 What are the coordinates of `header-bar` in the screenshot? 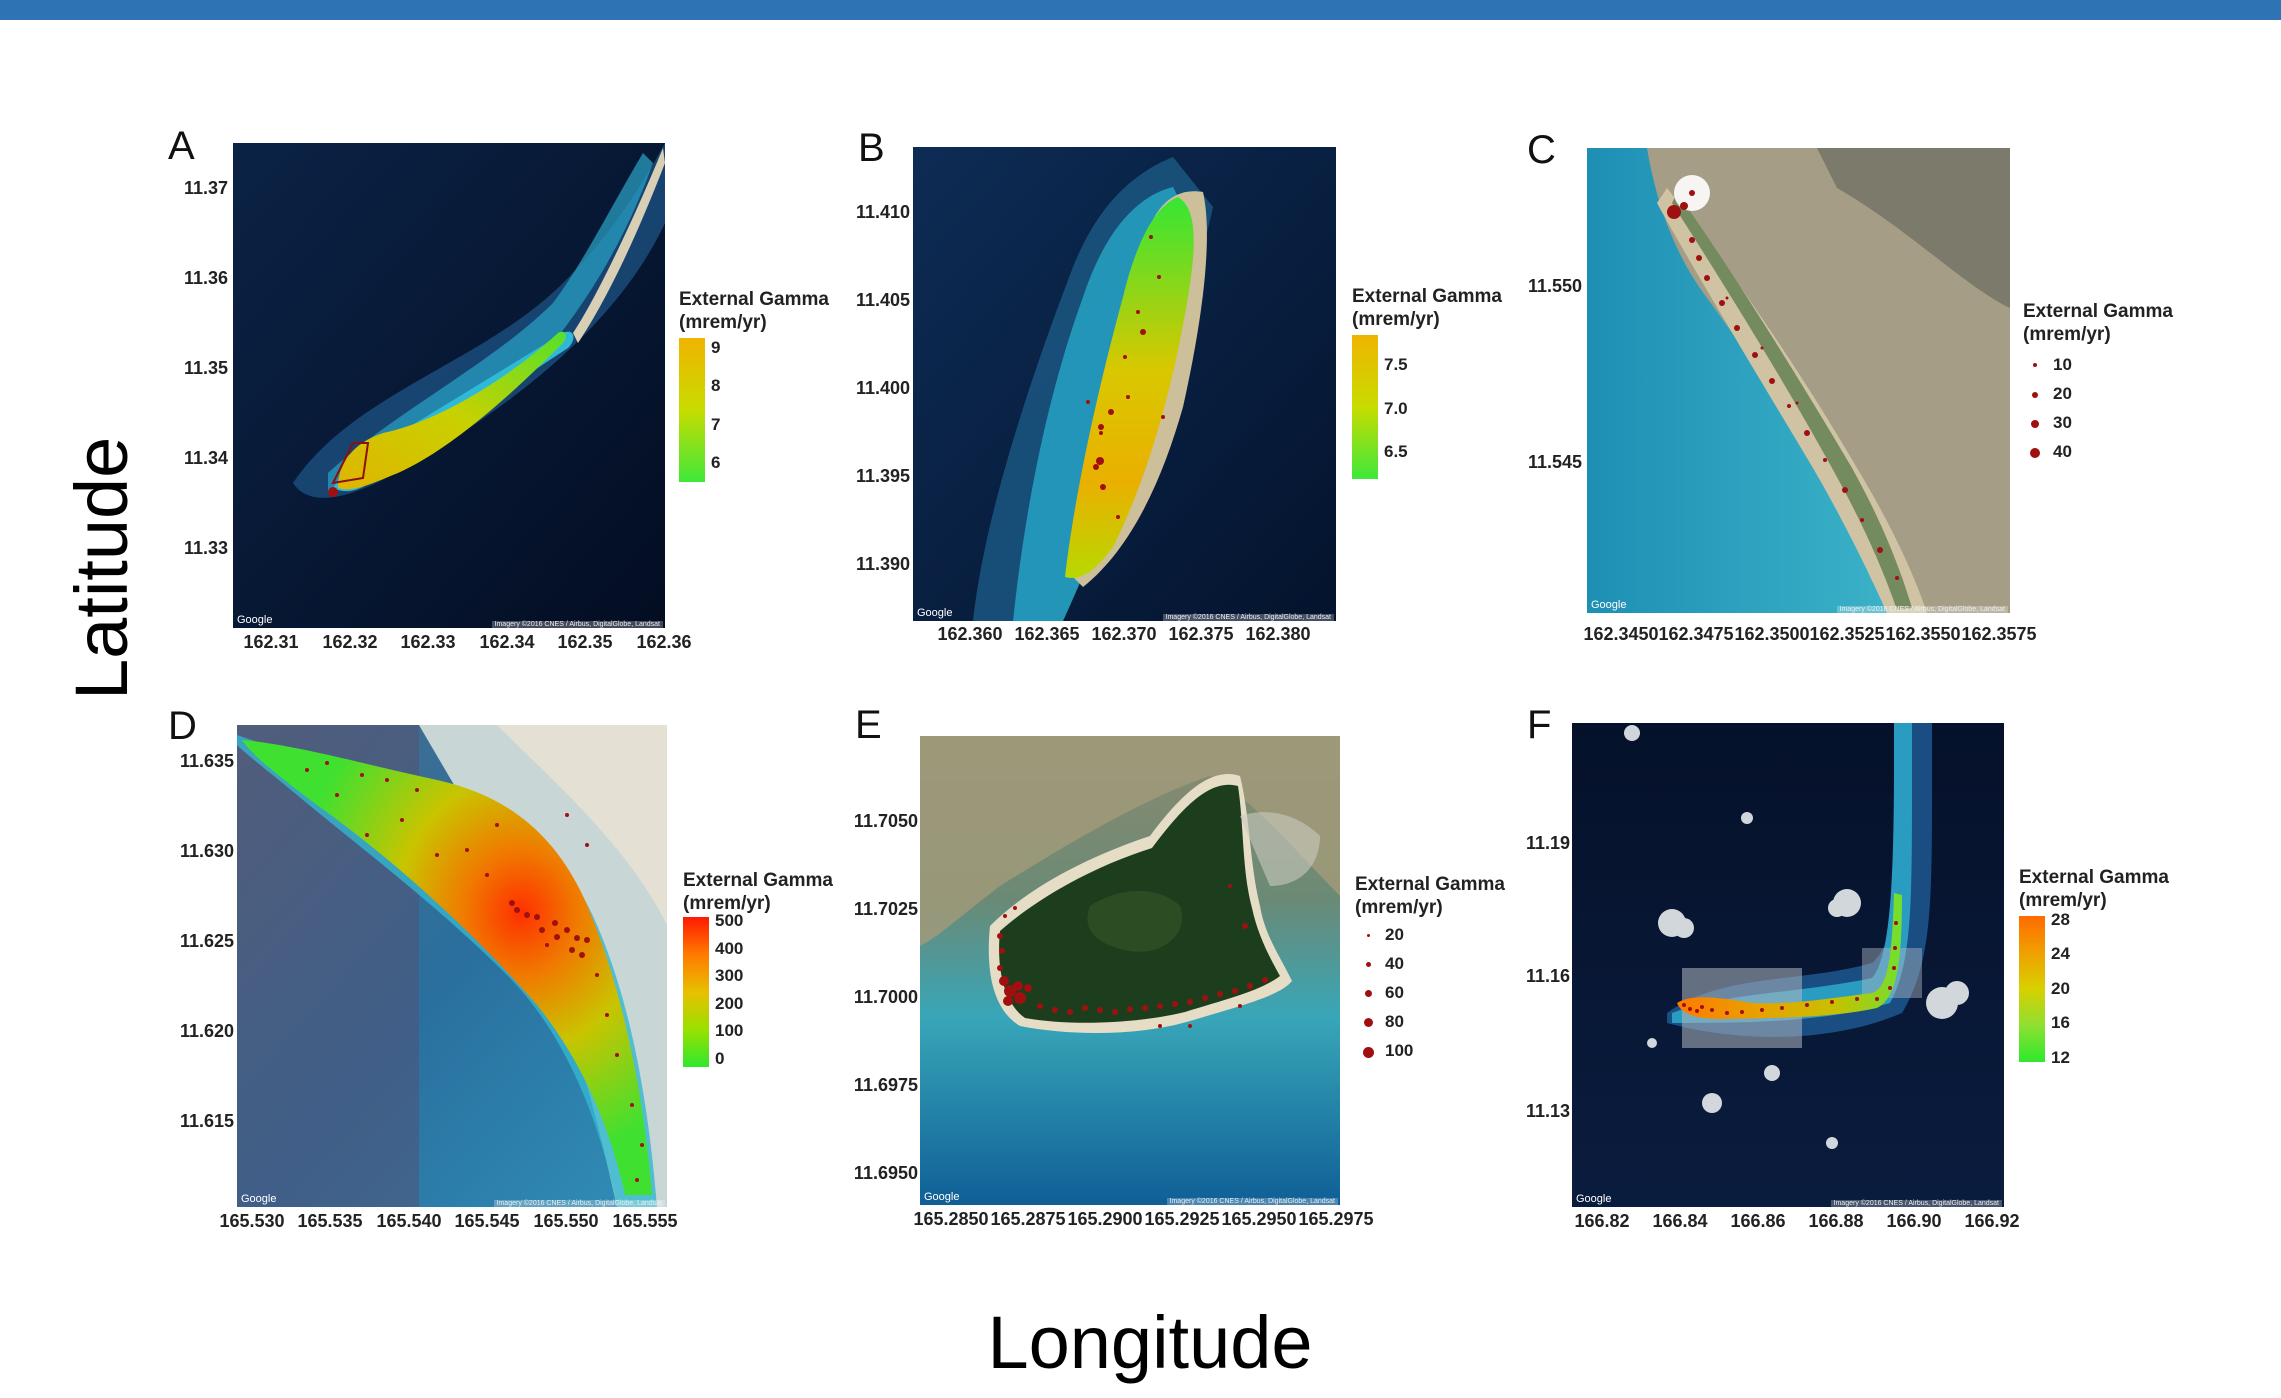 It's located at (1140, 10).